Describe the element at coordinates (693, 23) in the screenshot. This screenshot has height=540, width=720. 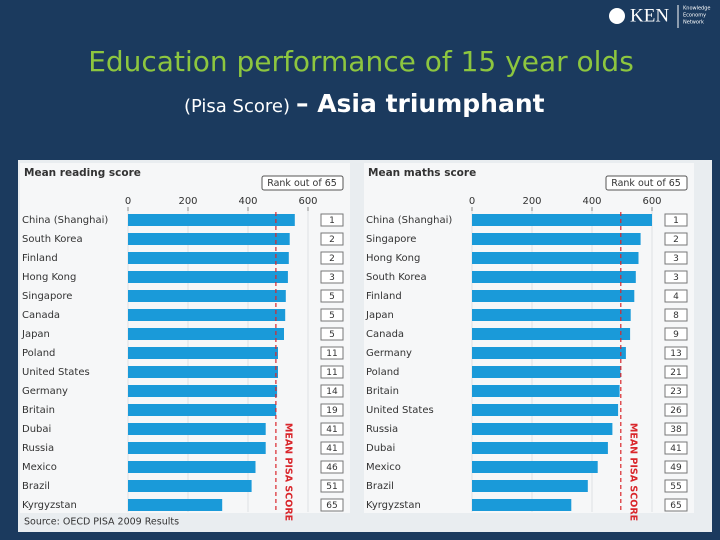
I see `logo-sub: Network` at that location.